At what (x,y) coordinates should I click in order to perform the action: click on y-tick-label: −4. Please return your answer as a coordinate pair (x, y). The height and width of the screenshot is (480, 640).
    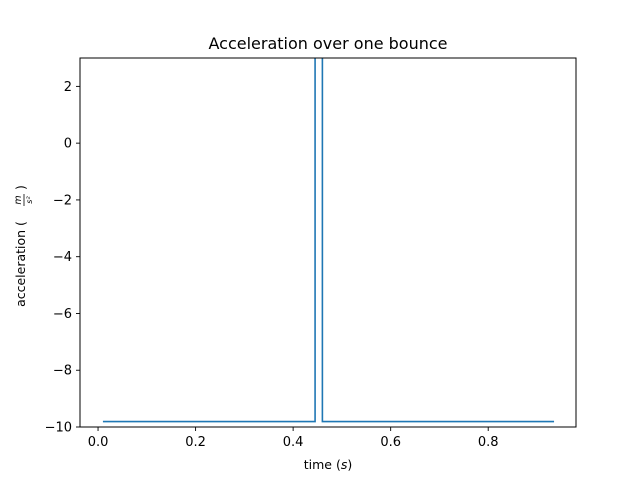
    Looking at the image, I should click on (62, 257).